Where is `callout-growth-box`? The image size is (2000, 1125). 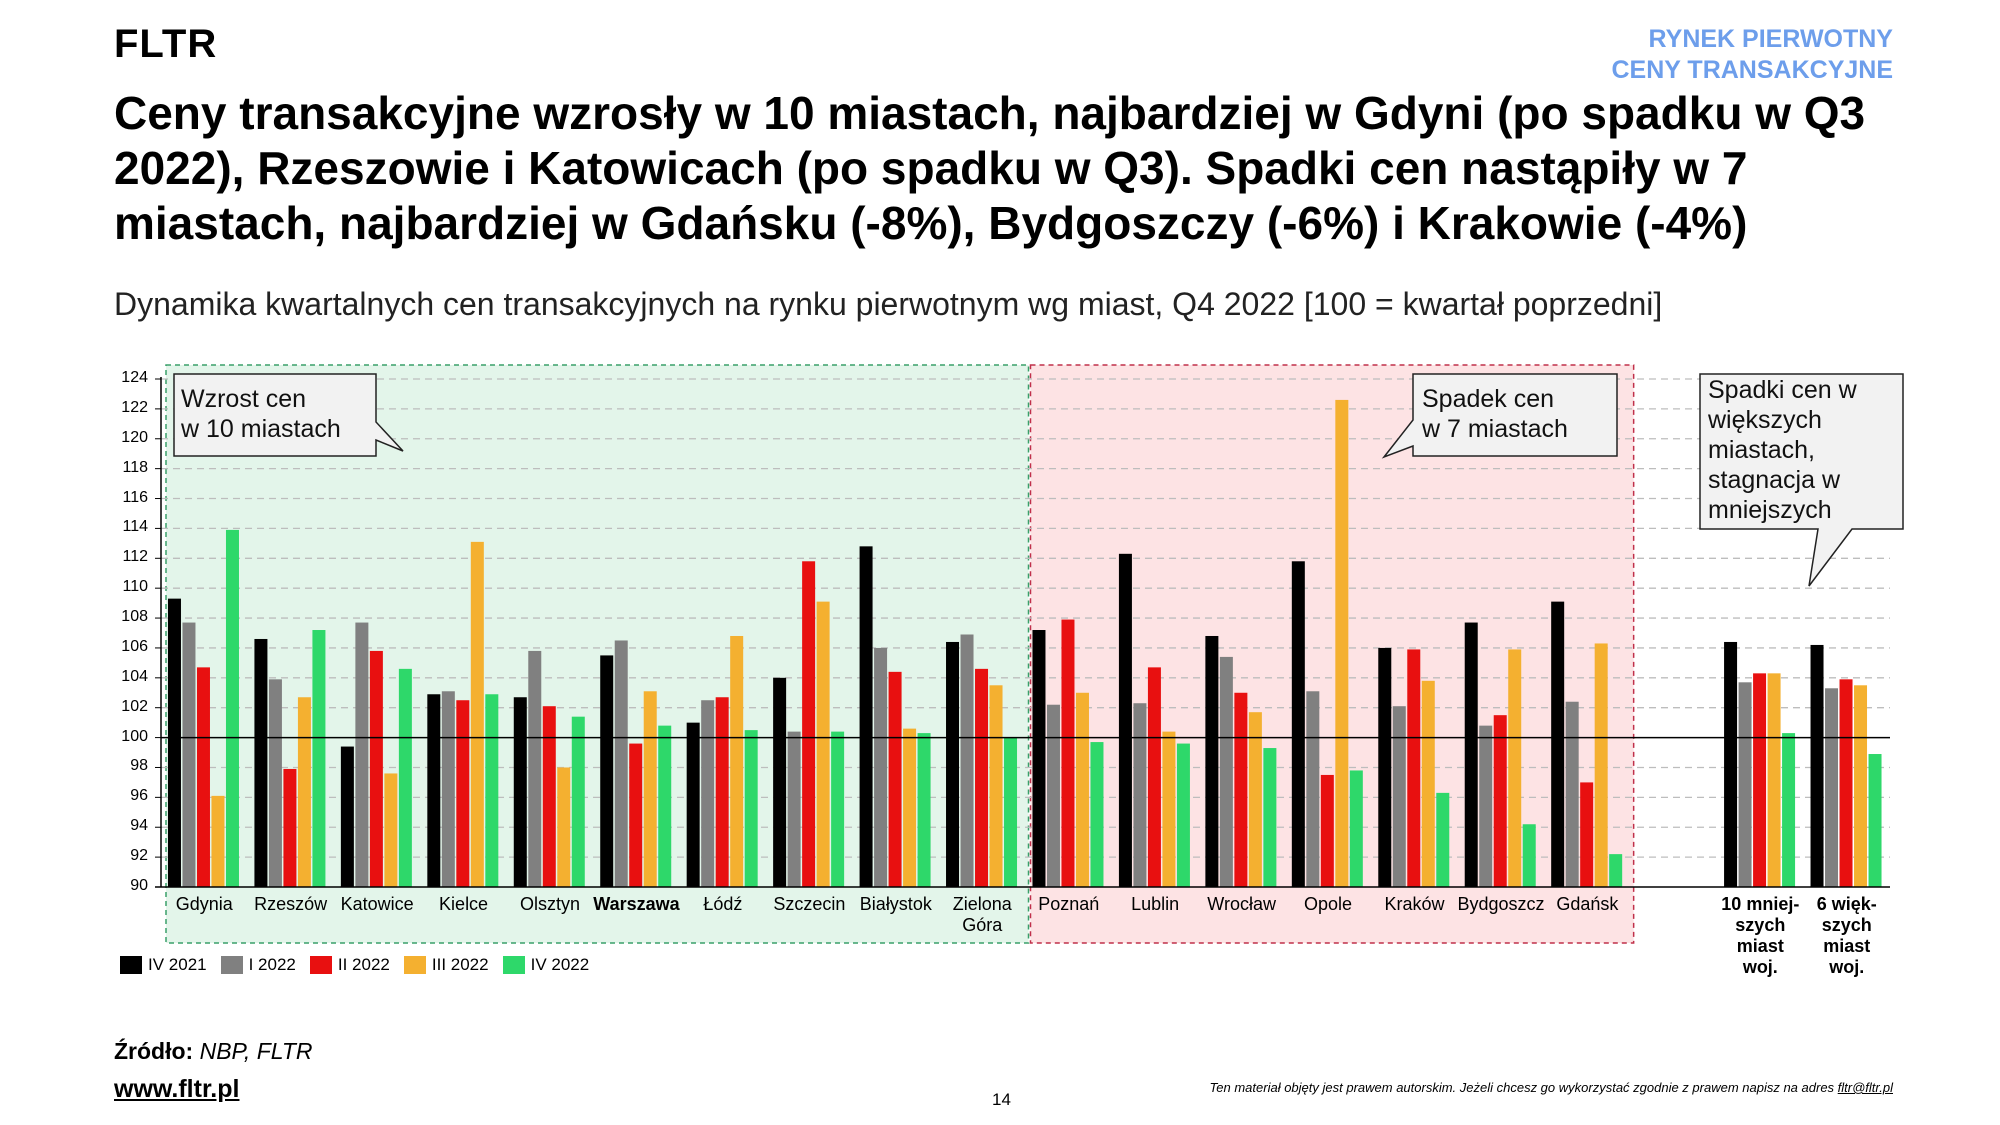 callout-growth-box is located at coordinates (288, 415).